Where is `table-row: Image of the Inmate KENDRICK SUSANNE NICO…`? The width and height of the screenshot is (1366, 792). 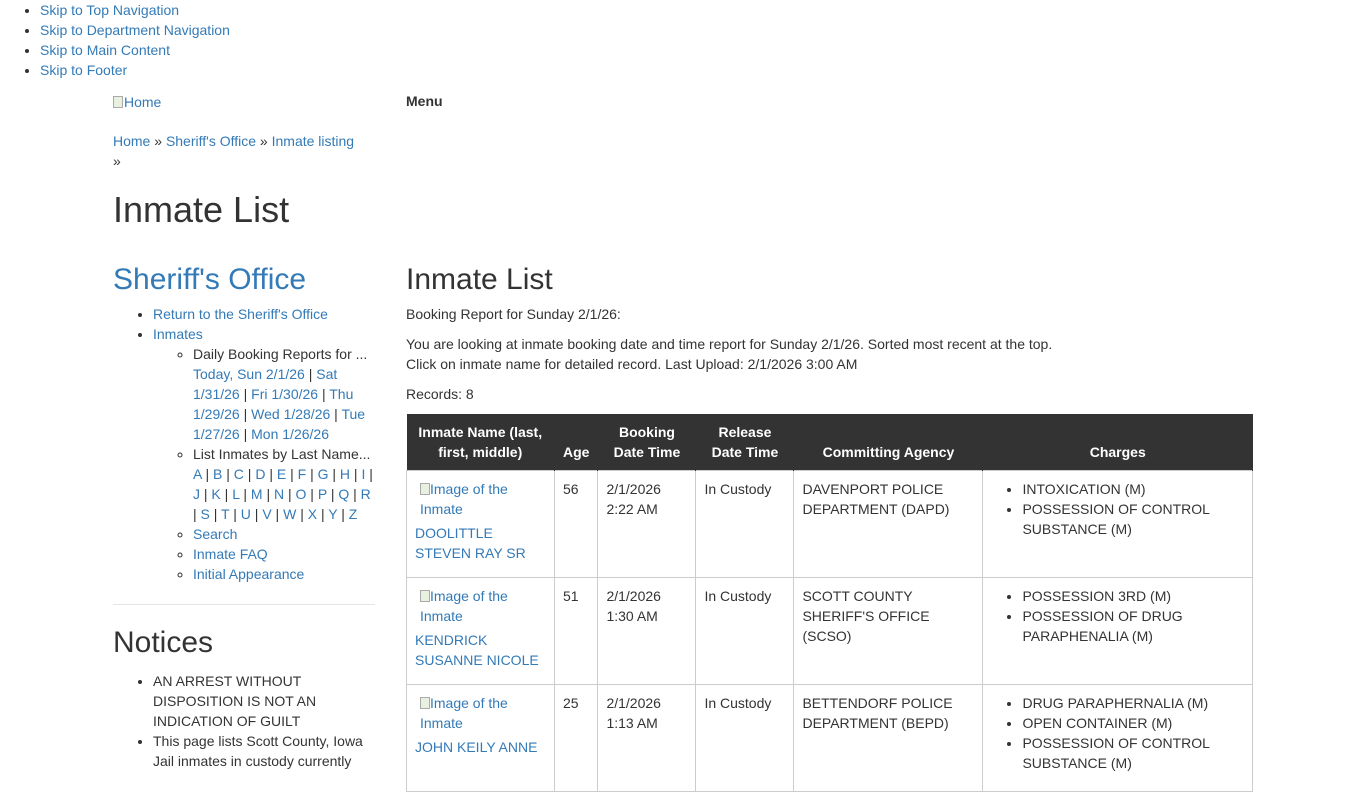
table-row: Image of the Inmate KENDRICK SUSANNE NICO… is located at coordinates (829, 631).